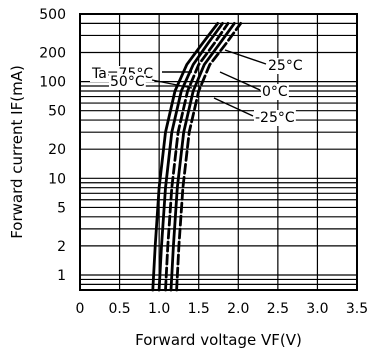  I want to click on y-tick-label: 100, so click(52, 83).